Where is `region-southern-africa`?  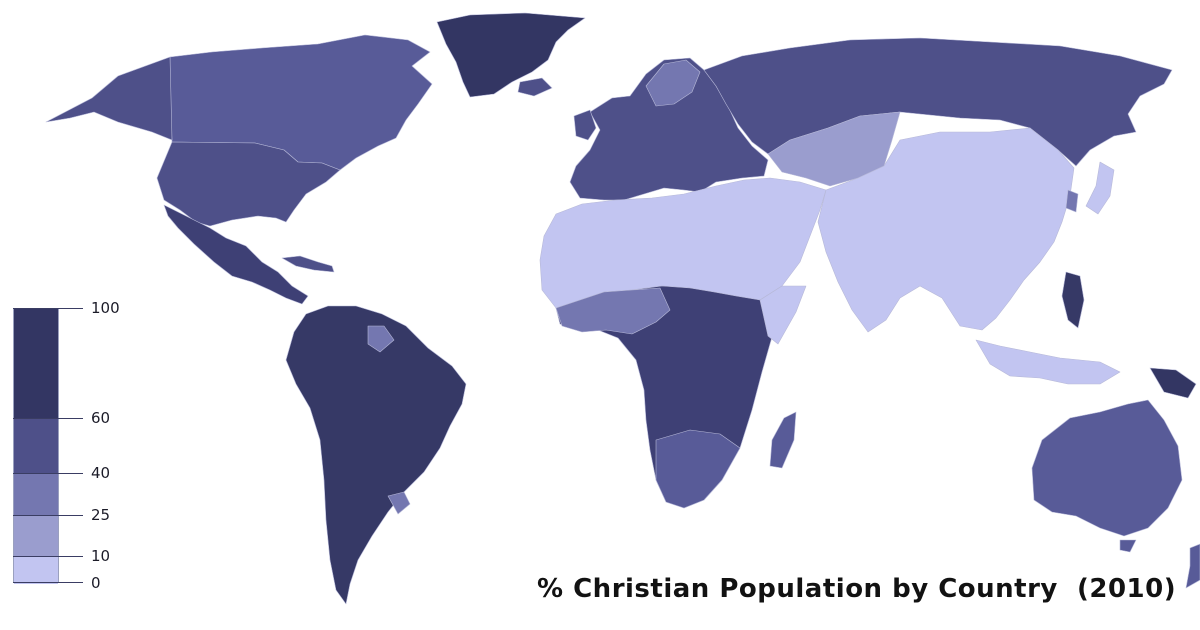 region-southern-africa is located at coordinates (698, 469).